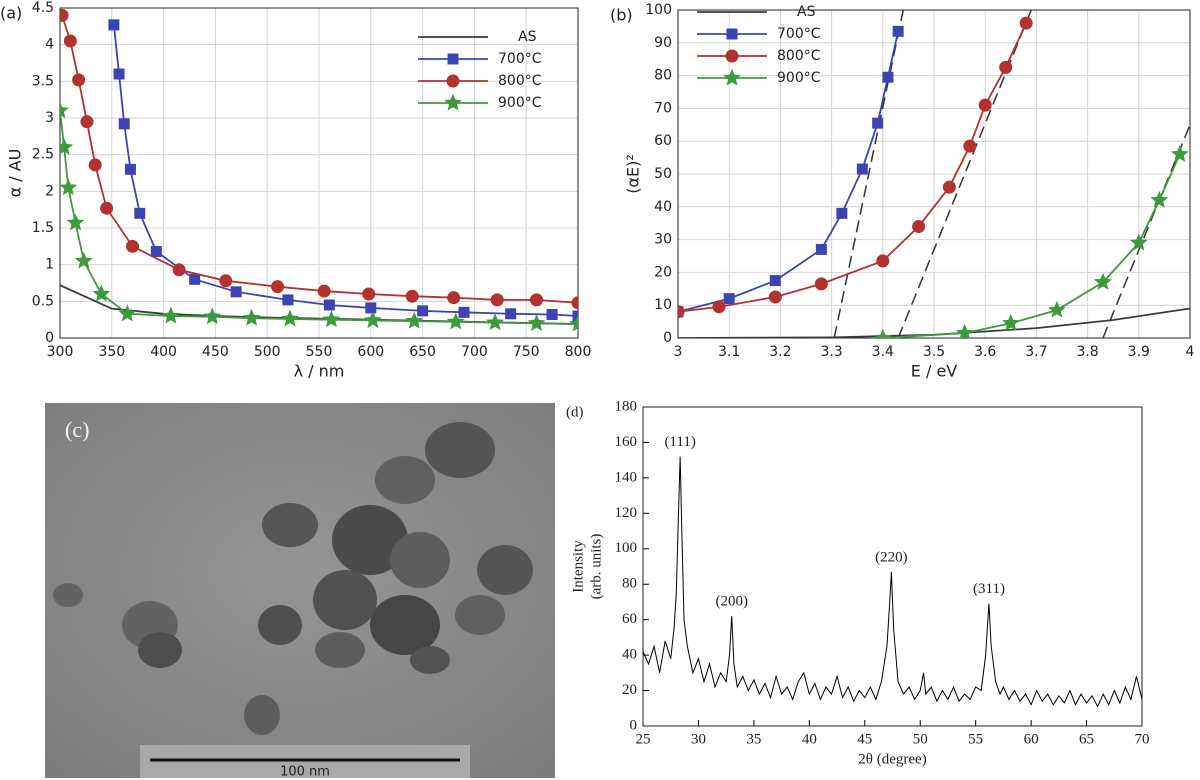  I want to click on x-tick-label: 3, so click(678, 352).